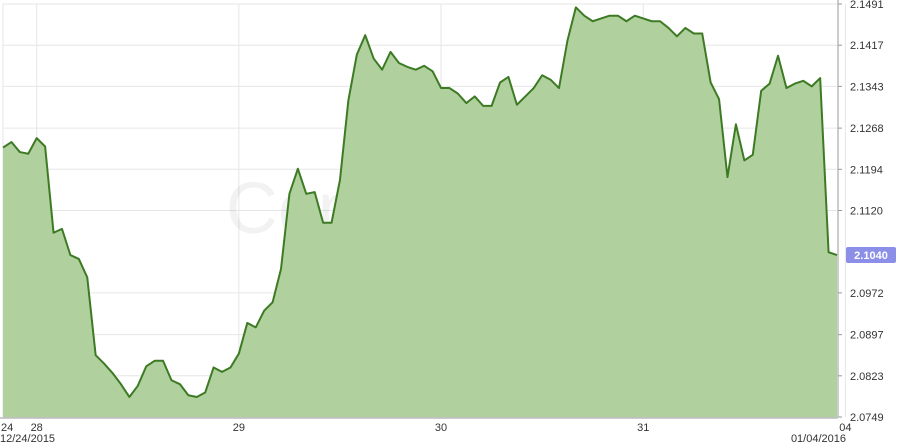 This screenshot has height=448, width=900. What do you see at coordinates (866, 212) in the screenshot?
I see `y-tick-label: 2.1120` at bounding box center [866, 212].